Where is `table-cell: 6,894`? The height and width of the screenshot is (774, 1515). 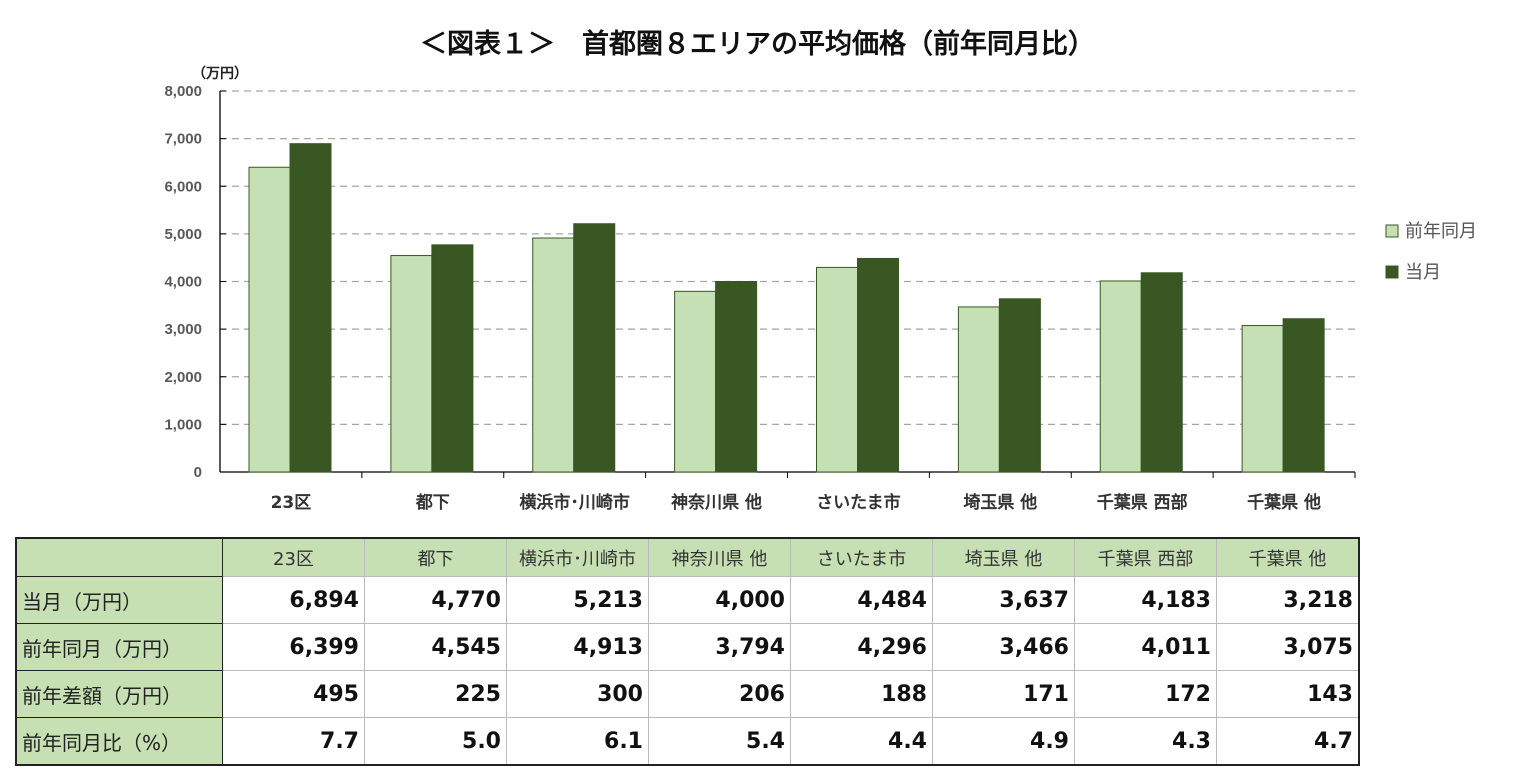 table-cell: 6,894 is located at coordinates (293, 600).